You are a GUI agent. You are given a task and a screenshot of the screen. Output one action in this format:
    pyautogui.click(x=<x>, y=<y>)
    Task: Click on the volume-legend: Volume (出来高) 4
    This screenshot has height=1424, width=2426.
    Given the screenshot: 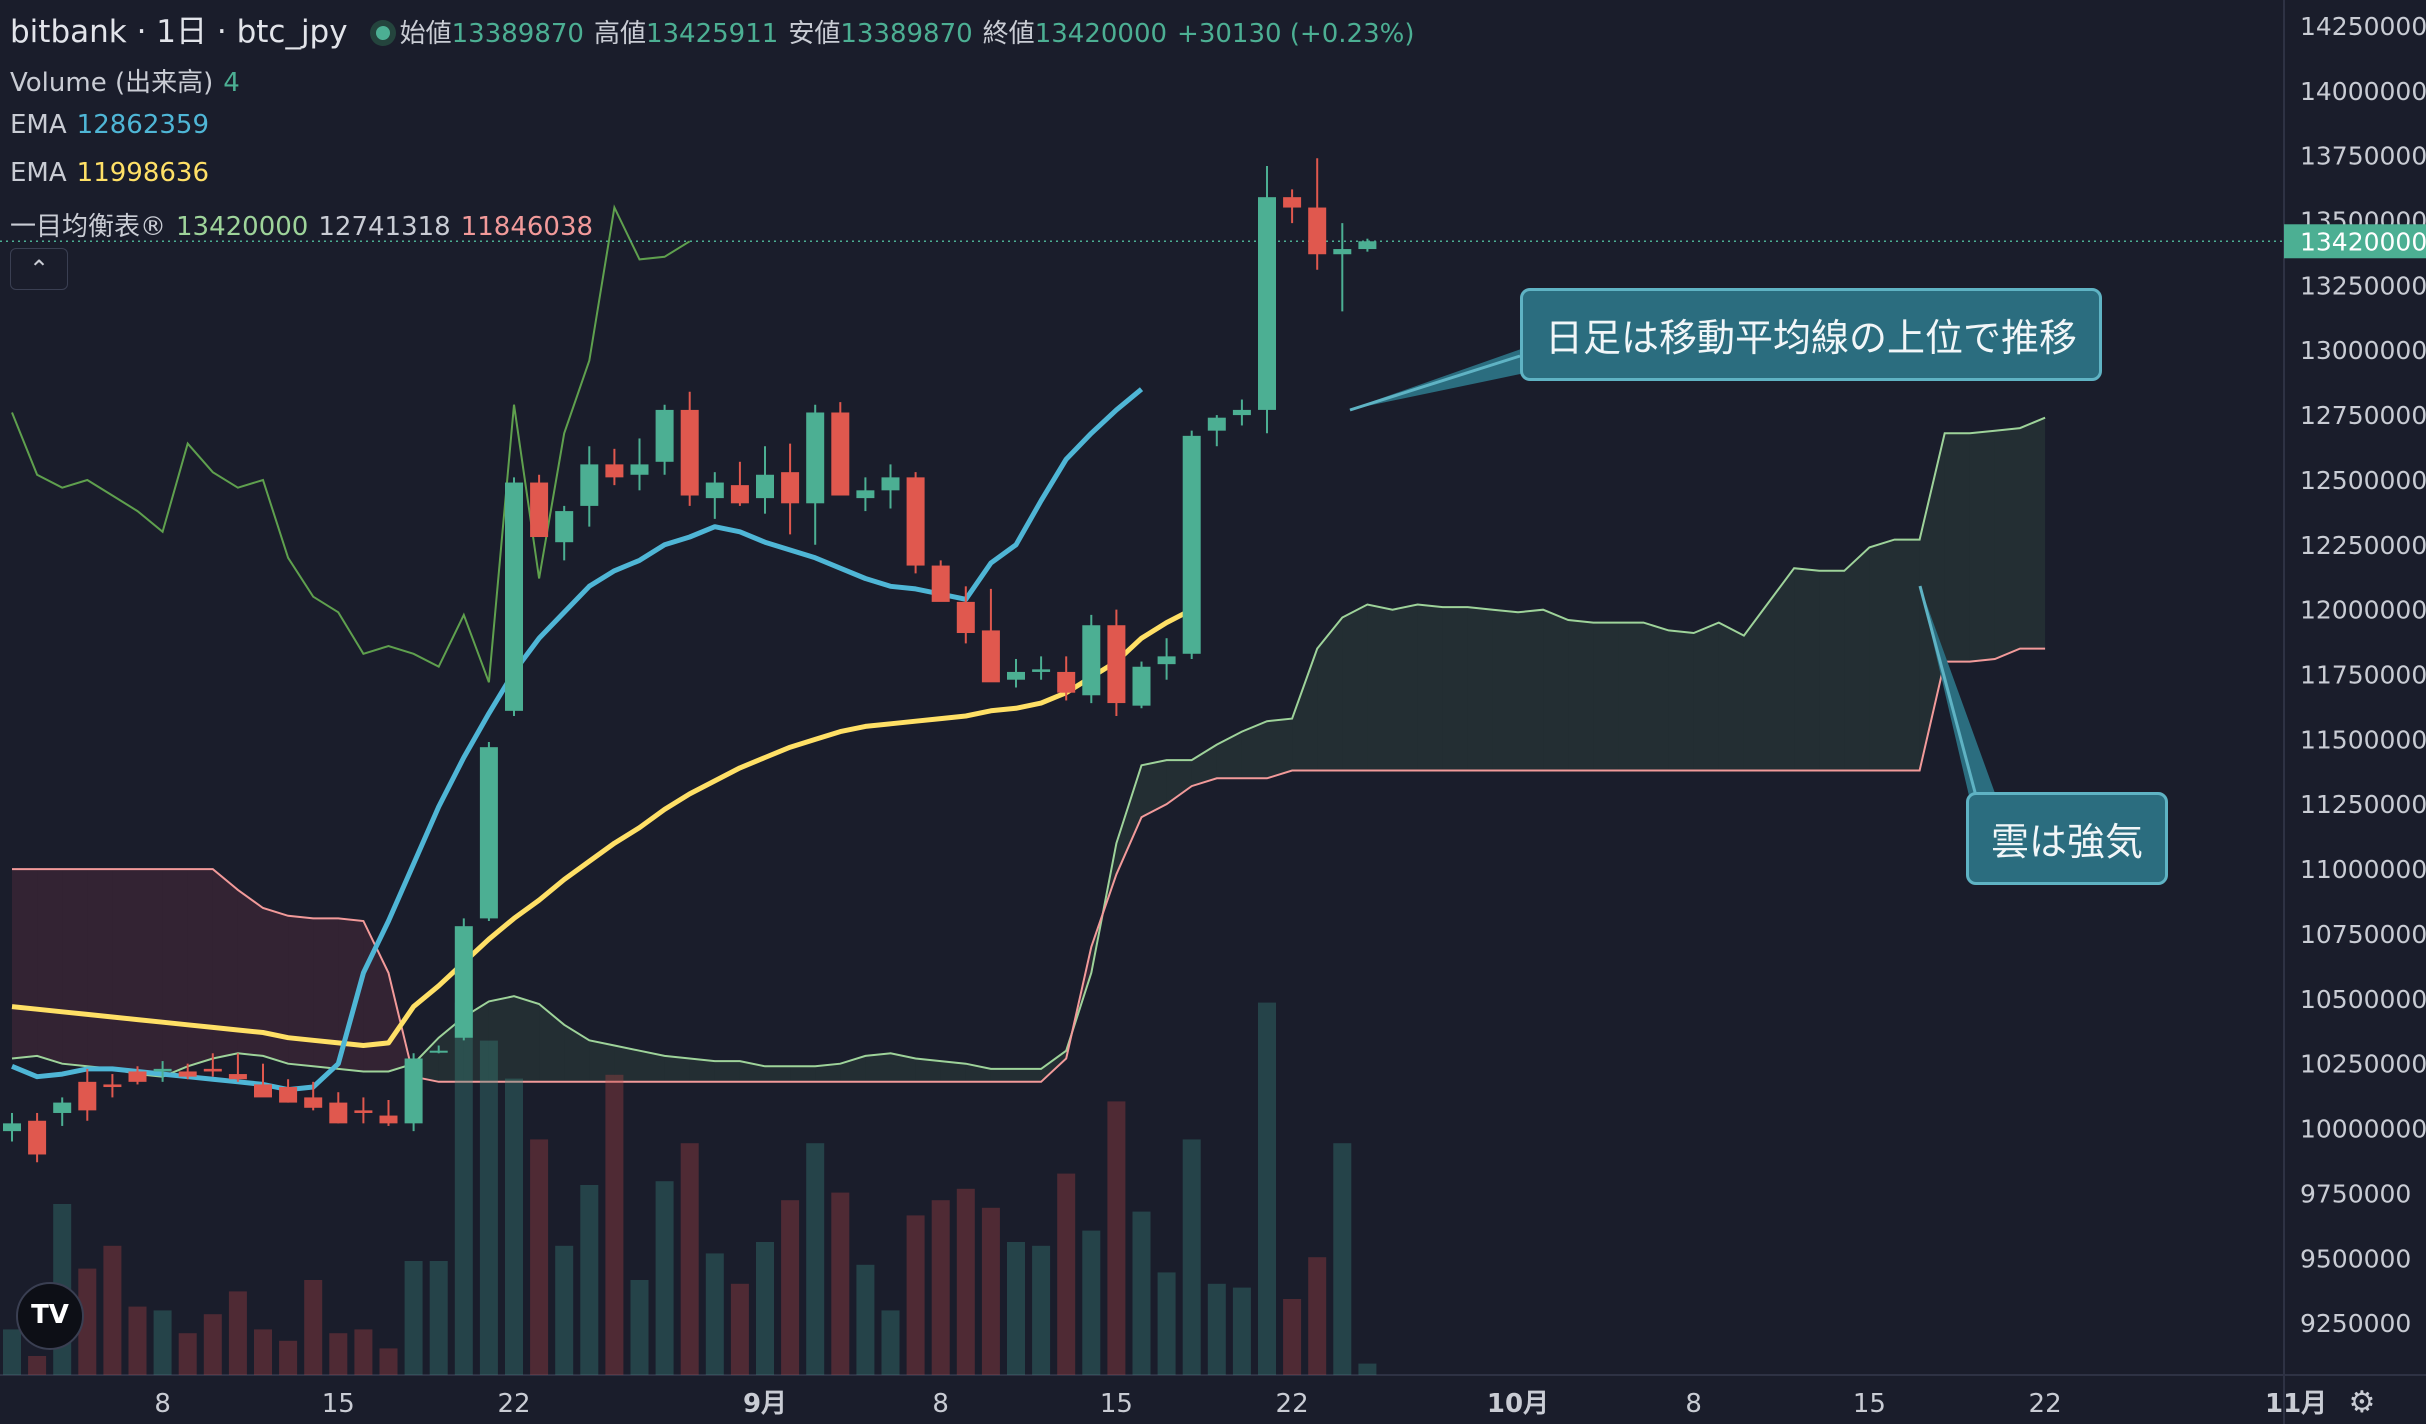 What is the action you would take?
    pyautogui.click(x=130, y=80)
    